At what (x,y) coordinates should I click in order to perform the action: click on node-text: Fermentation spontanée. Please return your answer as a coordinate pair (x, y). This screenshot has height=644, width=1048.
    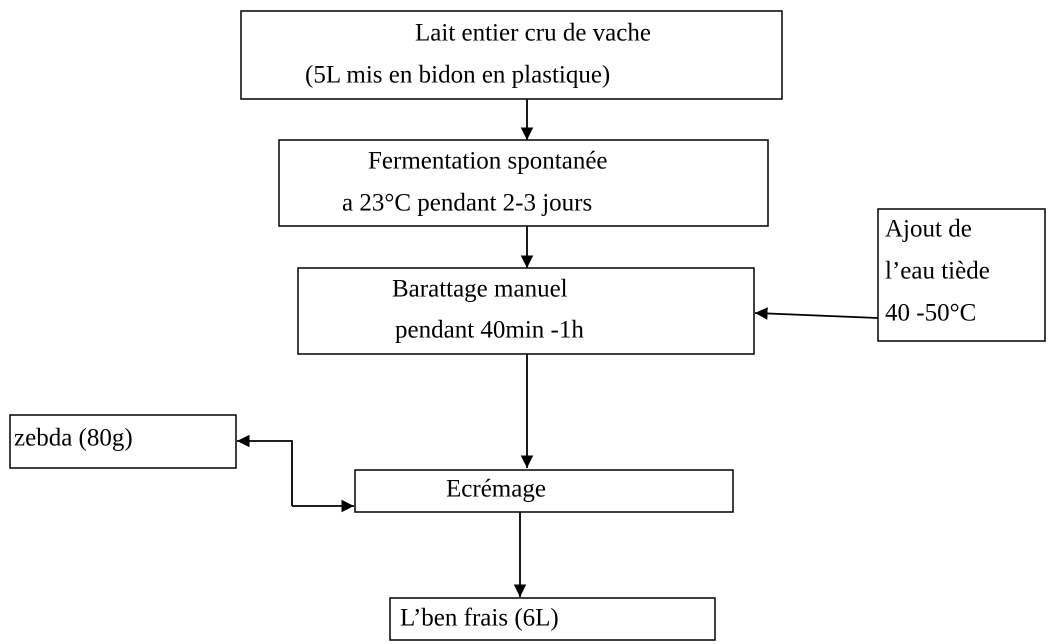
    Looking at the image, I should click on (488, 161).